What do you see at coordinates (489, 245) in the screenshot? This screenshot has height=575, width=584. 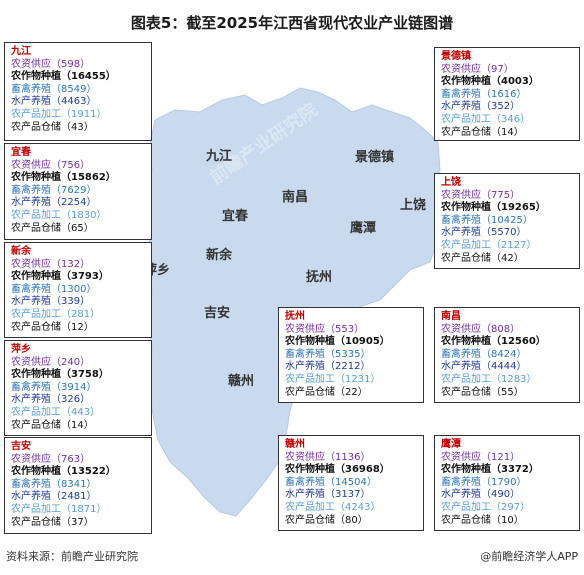 I see `panel-row: 农产品加工（2127）` at bounding box center [489, 245].